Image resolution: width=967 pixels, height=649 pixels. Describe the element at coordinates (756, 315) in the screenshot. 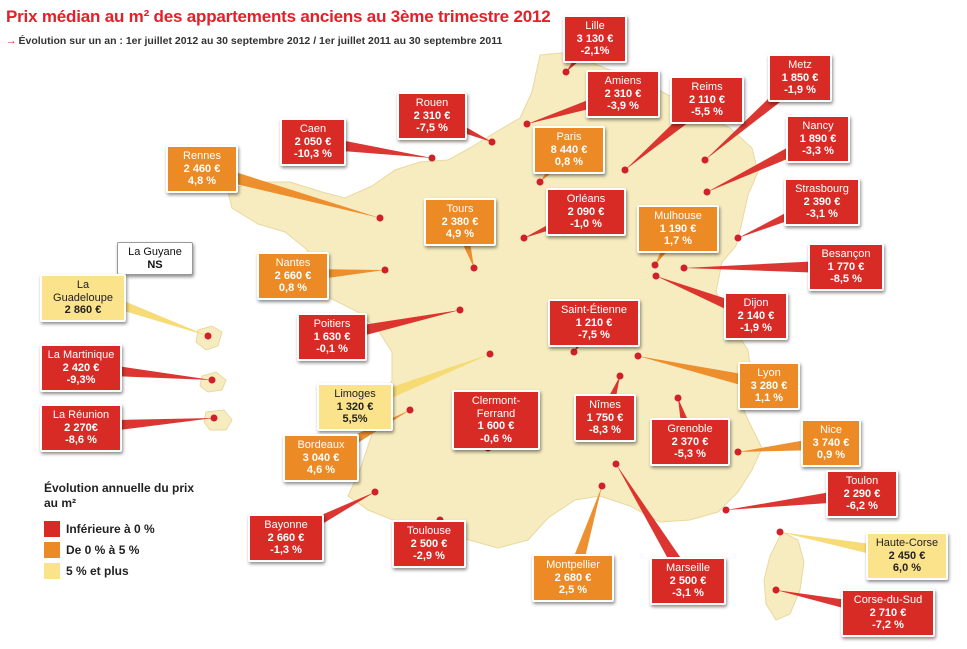

I see `city-price: 2 140 €` at that location.